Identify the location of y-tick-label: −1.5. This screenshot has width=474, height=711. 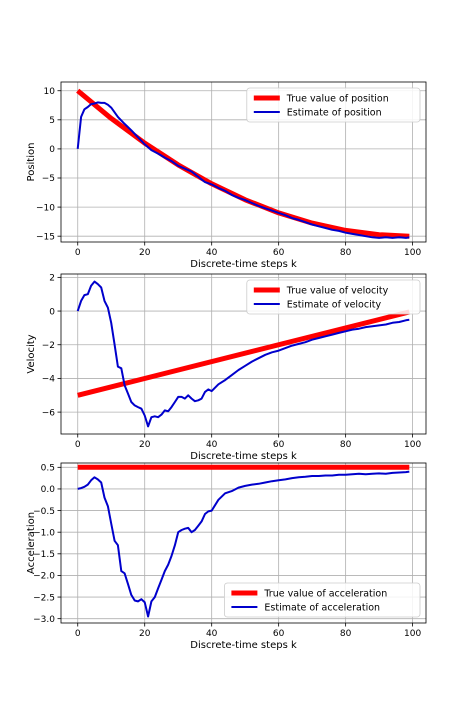
(44, 555).